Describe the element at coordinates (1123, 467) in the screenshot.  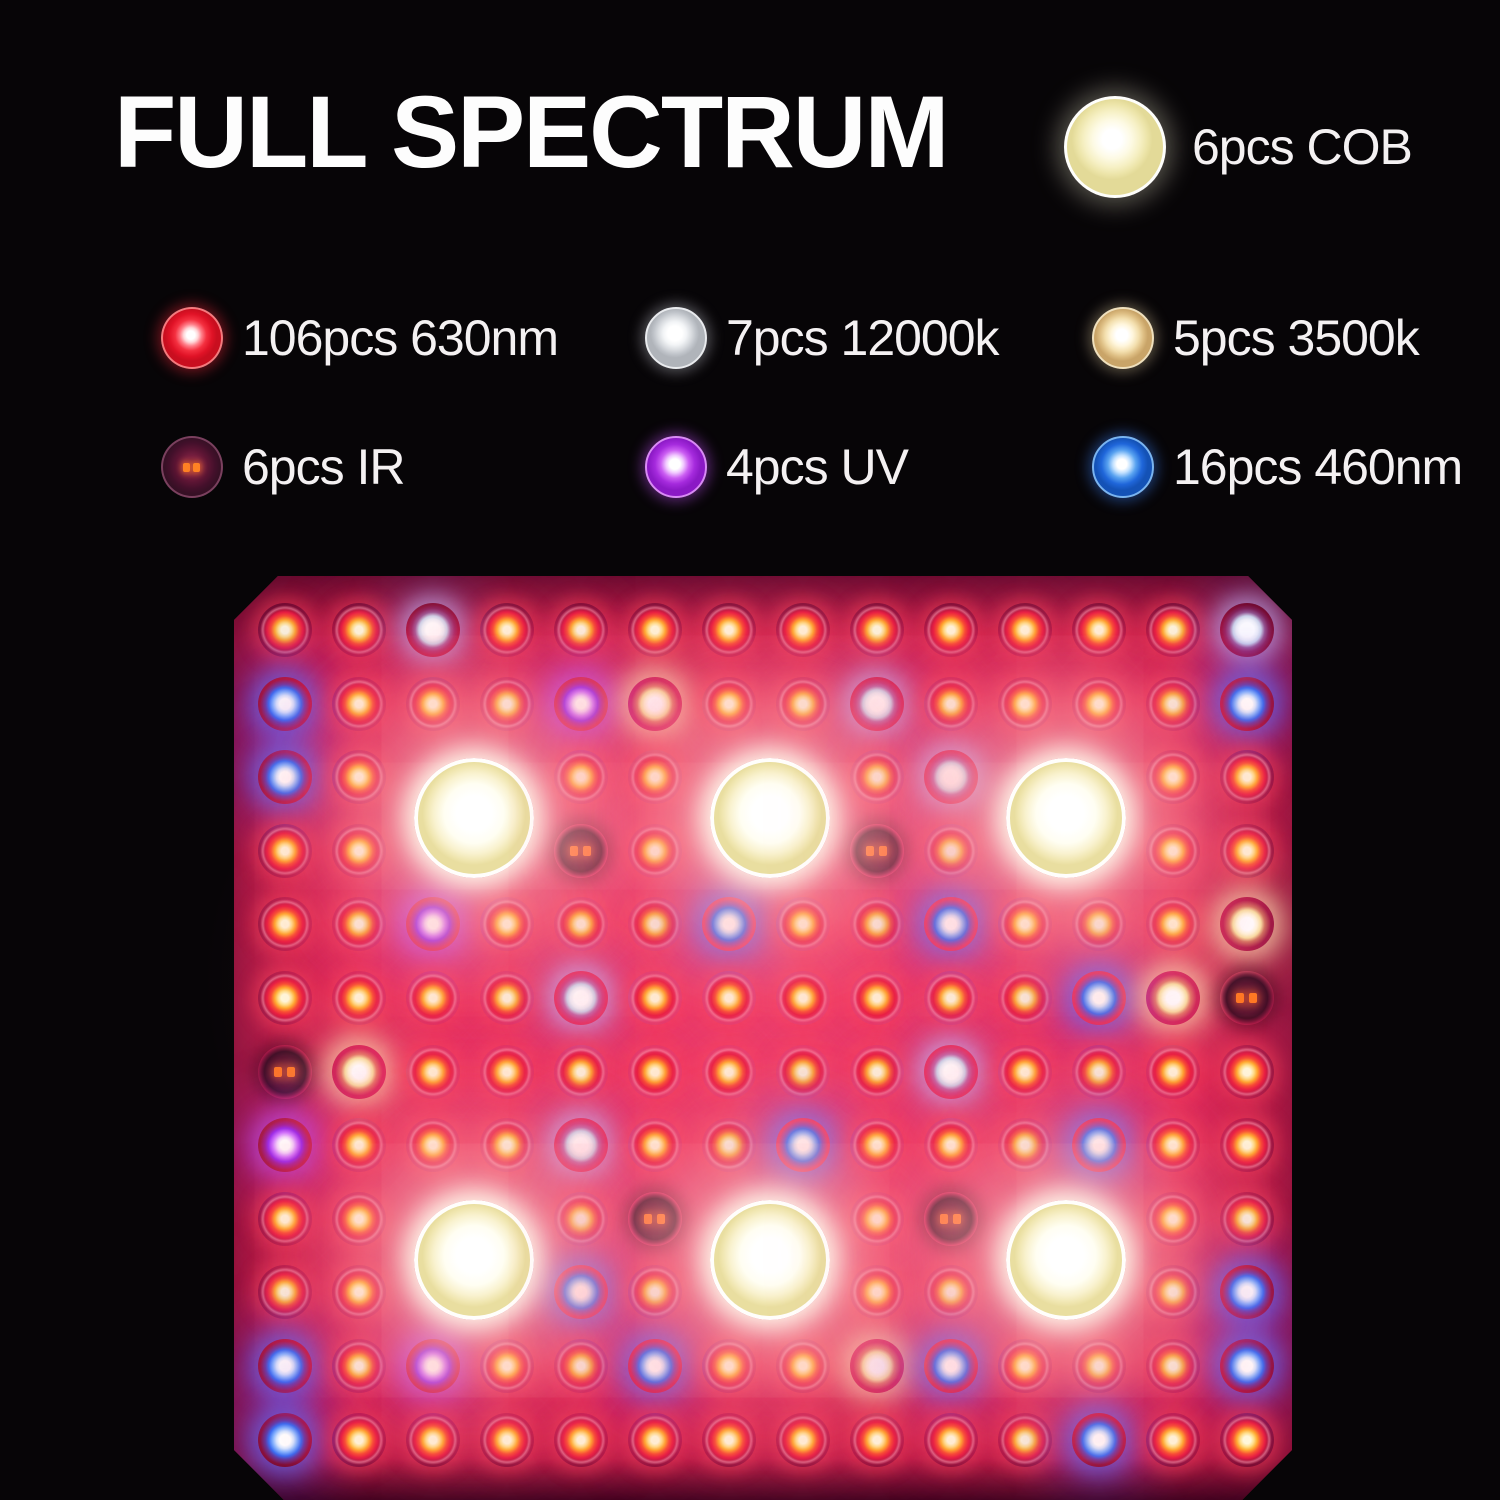
I see `blue-led-icon` at that location.